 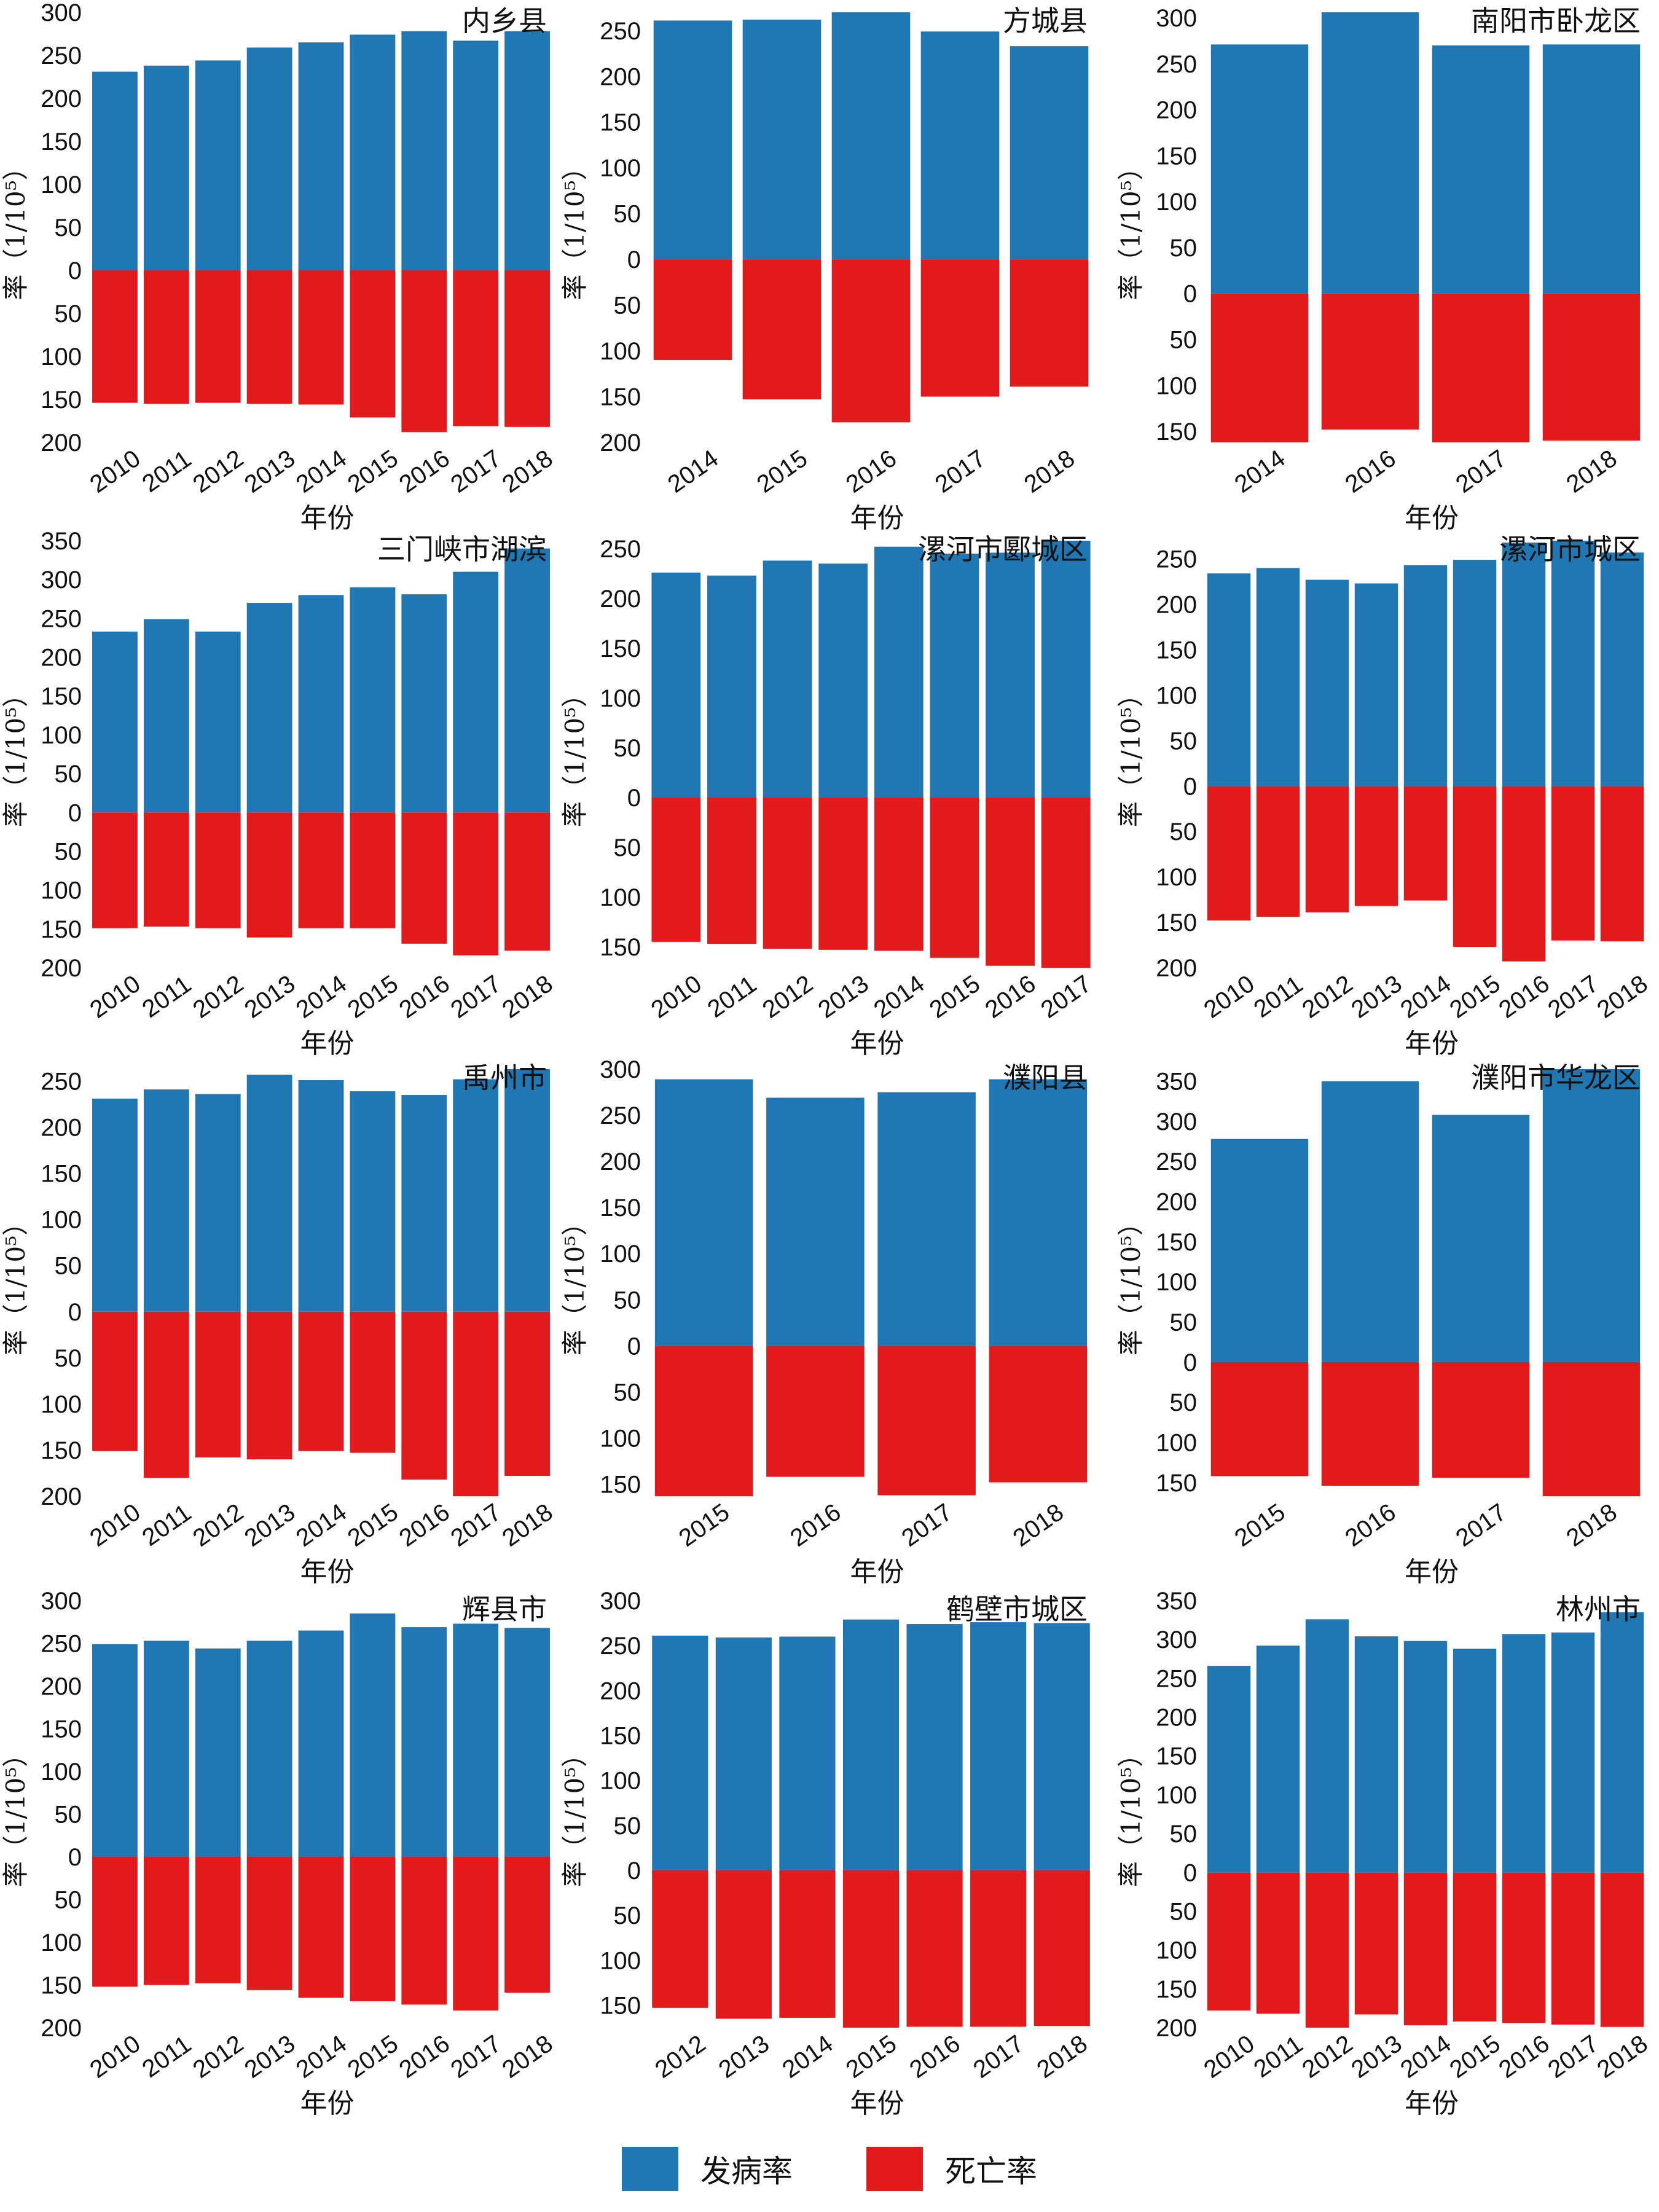 I want to click on legend-swatch-incidence, so click(x=650, y=2169).